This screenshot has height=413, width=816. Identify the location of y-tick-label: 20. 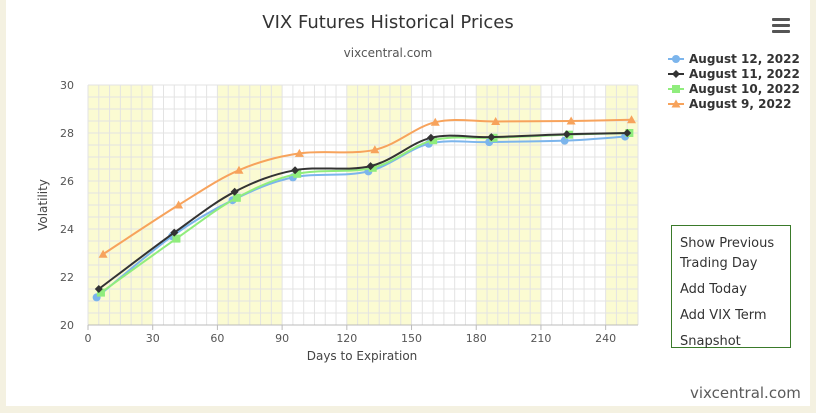
(67, 325).